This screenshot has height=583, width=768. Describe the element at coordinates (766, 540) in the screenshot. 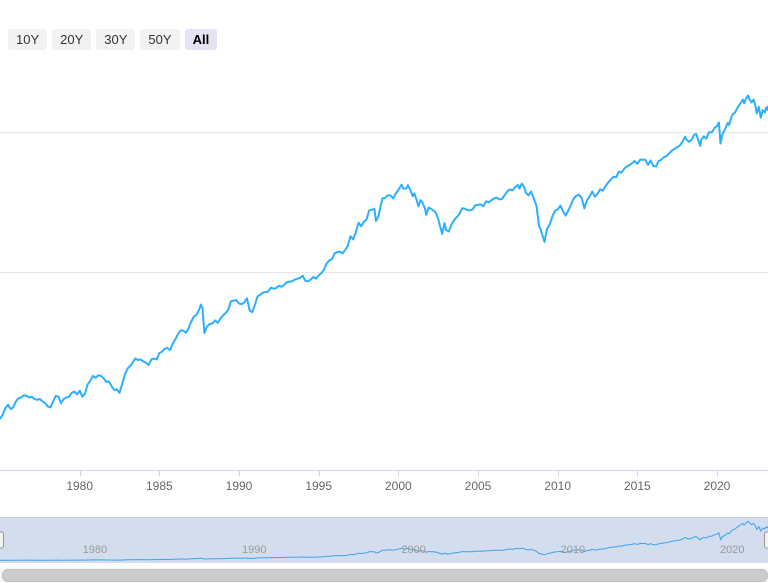

I see `navigator-right-handle` at that location.